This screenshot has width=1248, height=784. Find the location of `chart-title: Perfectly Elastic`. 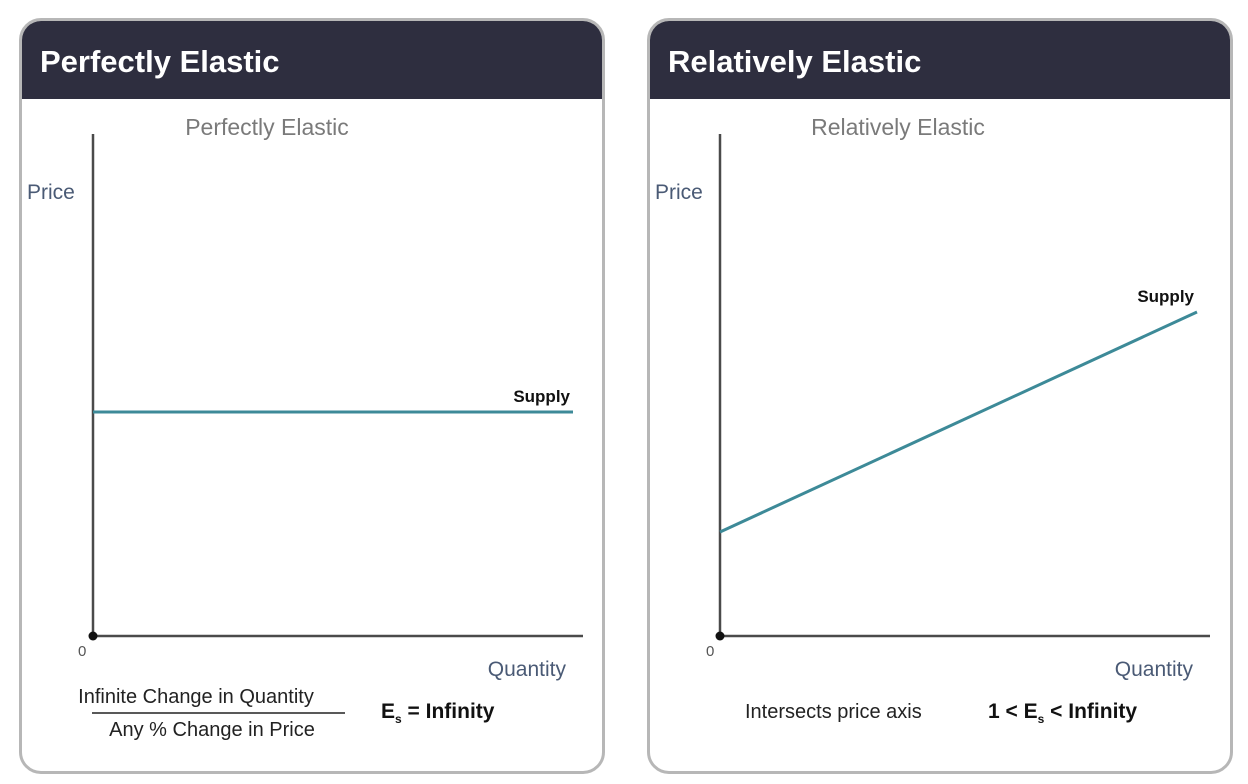

chart-title: Perfectly Elastic is located at coordinates (267, 127).